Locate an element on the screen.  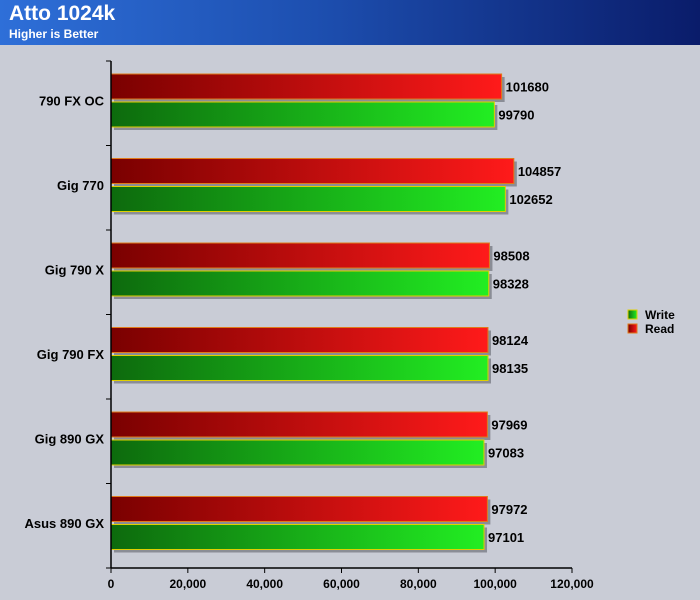
x-tick-label: 80,000 is located at coordinates (418, 584).